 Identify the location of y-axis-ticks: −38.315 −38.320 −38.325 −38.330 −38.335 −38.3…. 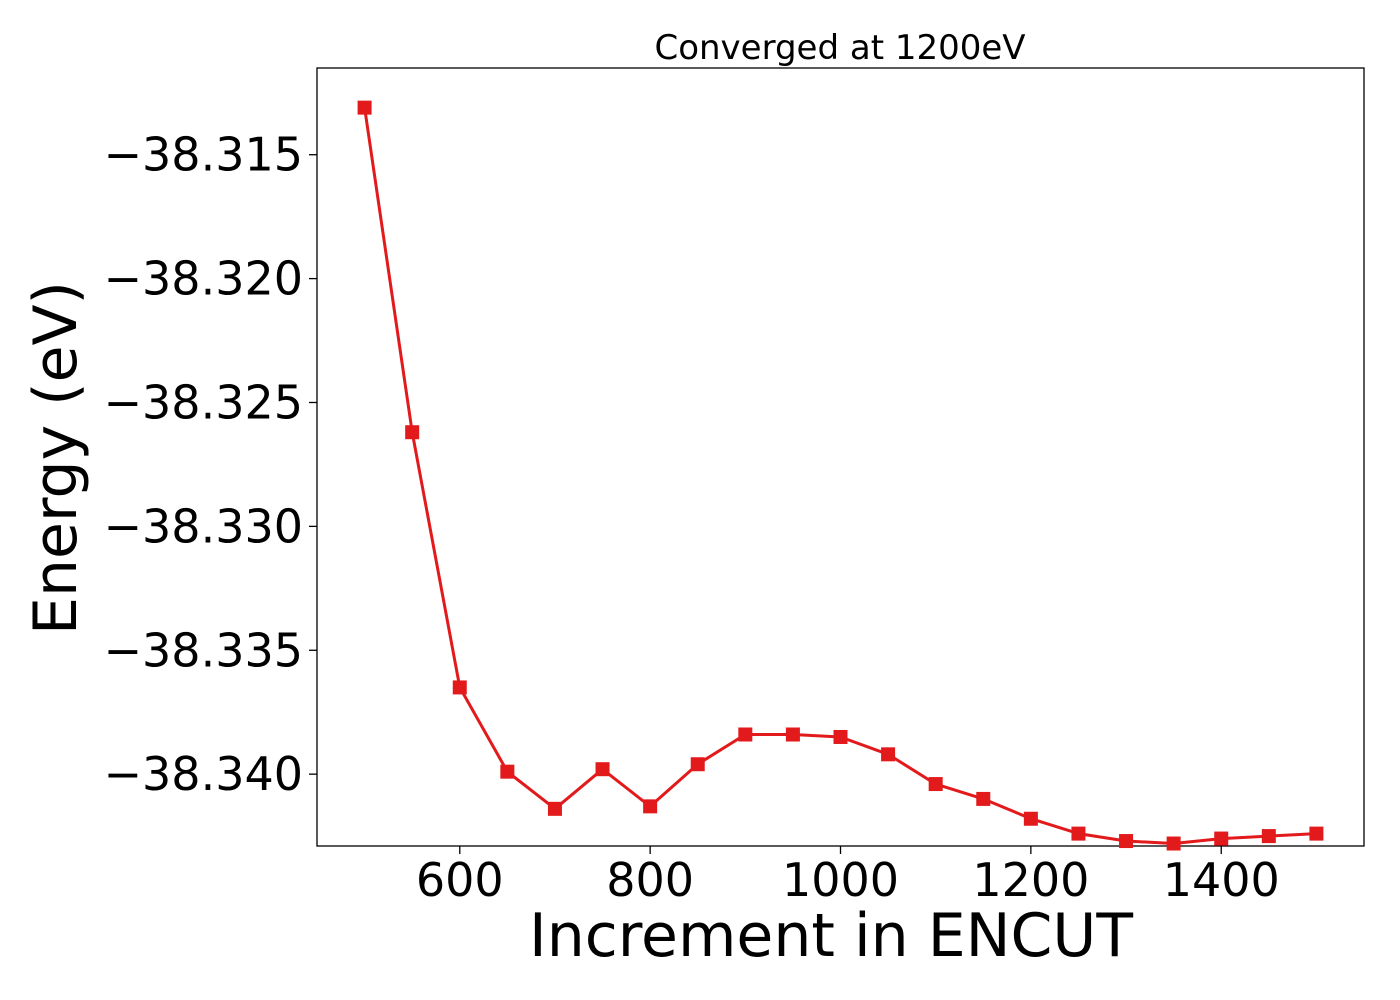
(210, 464).